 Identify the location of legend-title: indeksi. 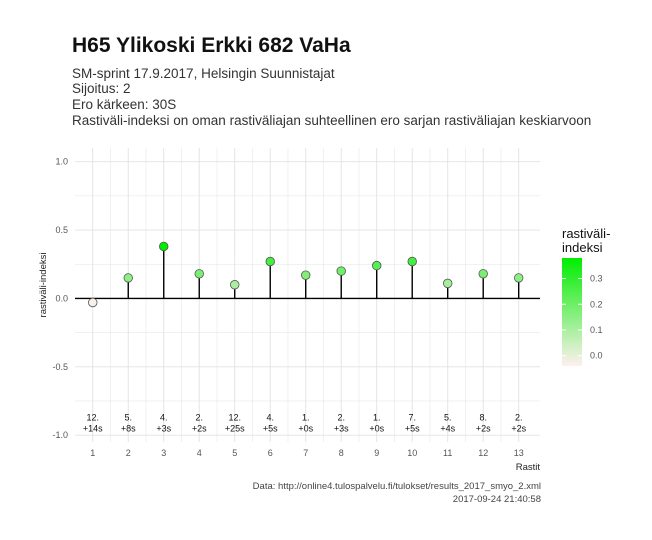
(582, 247).